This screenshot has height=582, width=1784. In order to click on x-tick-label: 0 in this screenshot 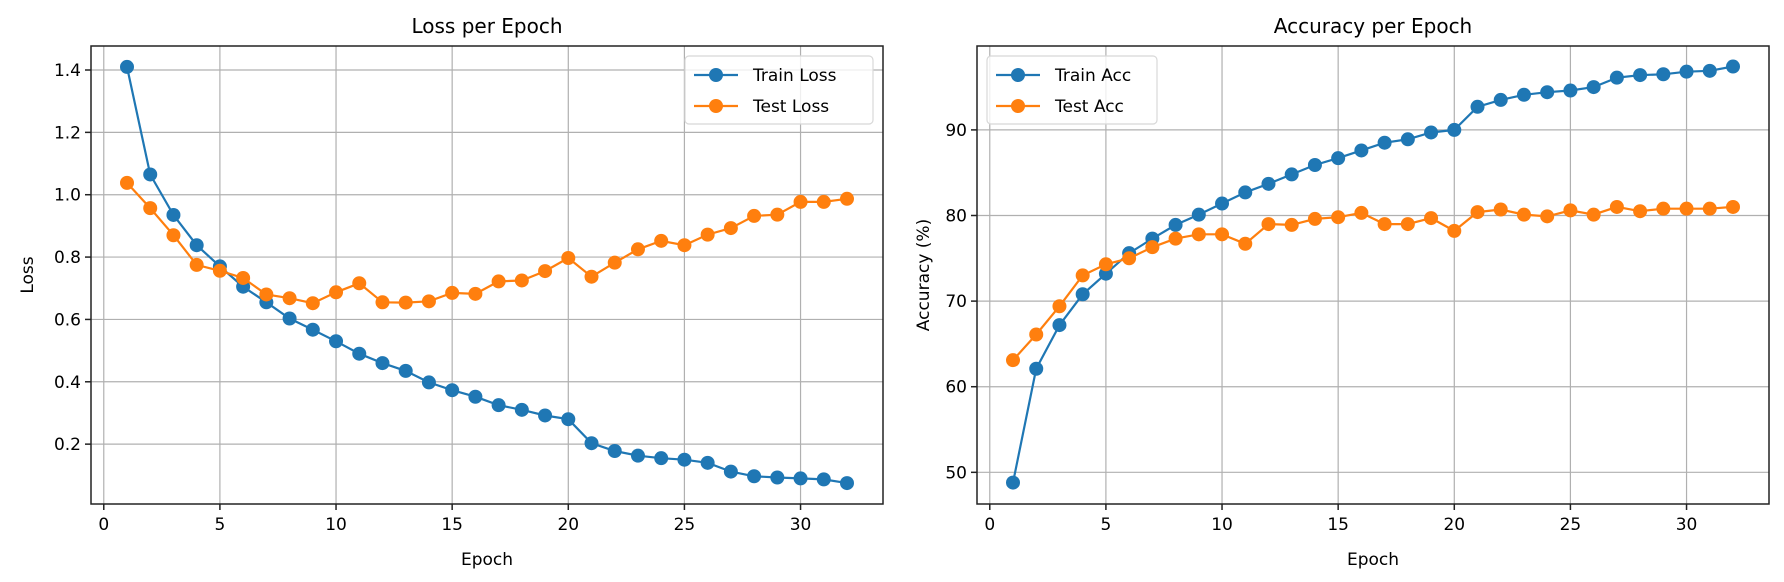, I will do `click(103, 525)`.